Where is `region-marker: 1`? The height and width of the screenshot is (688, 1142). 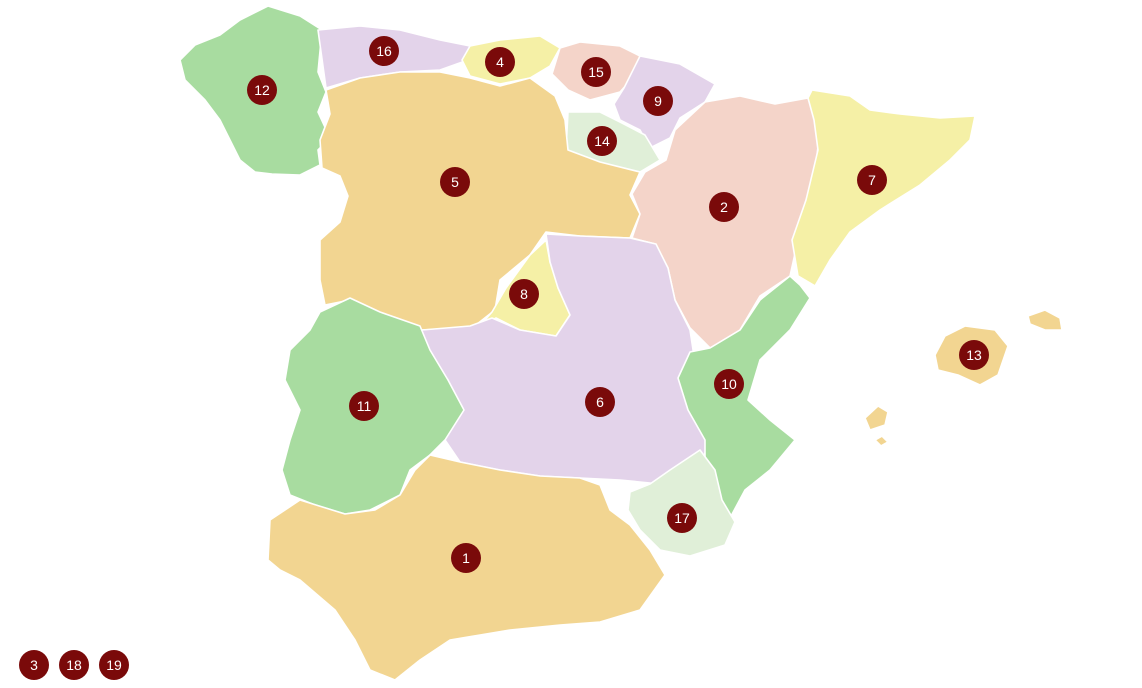 region-marker: 1 is located at coordinates (466, 558).